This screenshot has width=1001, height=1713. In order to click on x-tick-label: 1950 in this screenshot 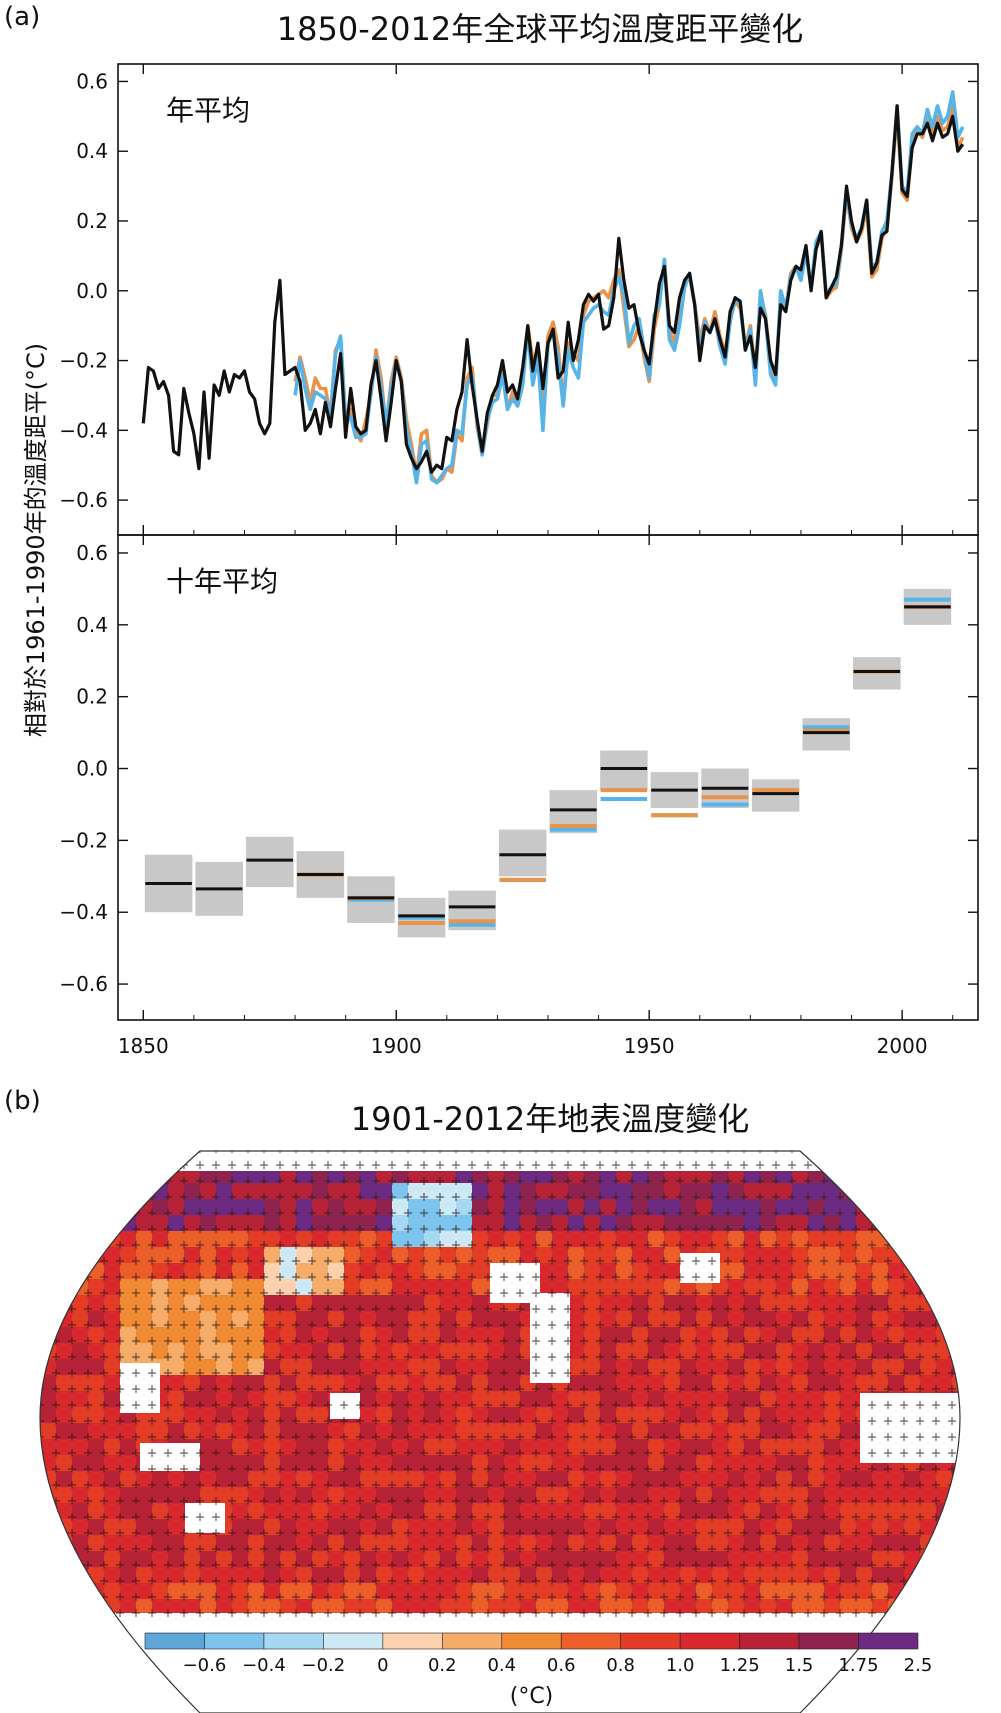, I will do `click(649, 1046)`.